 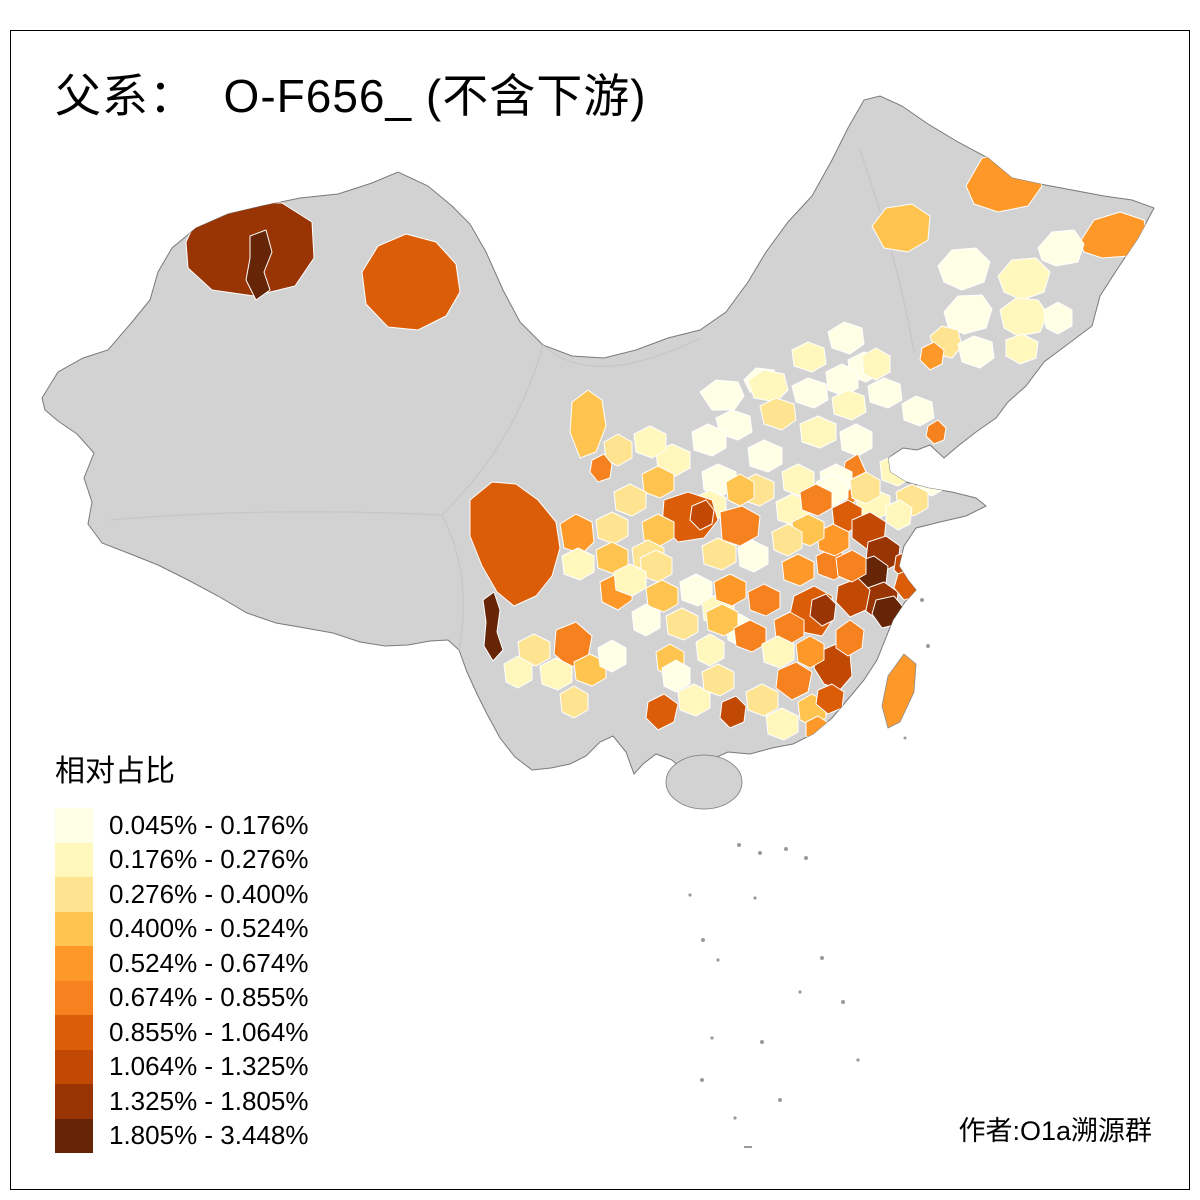 I want to click on page-title: 父系： O-F656_ (不含下游), so click(x=351, y=96).